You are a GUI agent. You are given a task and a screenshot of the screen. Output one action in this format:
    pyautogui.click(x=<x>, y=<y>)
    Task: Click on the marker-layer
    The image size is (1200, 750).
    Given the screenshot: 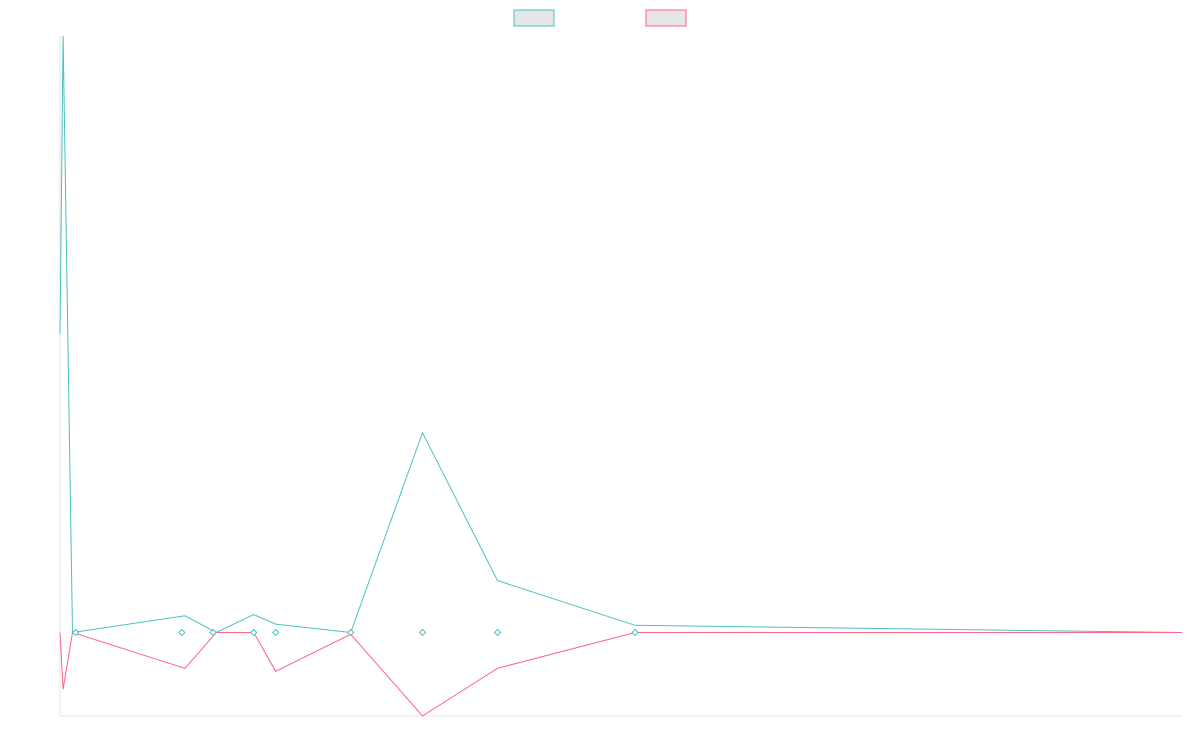 What is the action you would take?
    pyautogui.click(x=355, y=632)
    